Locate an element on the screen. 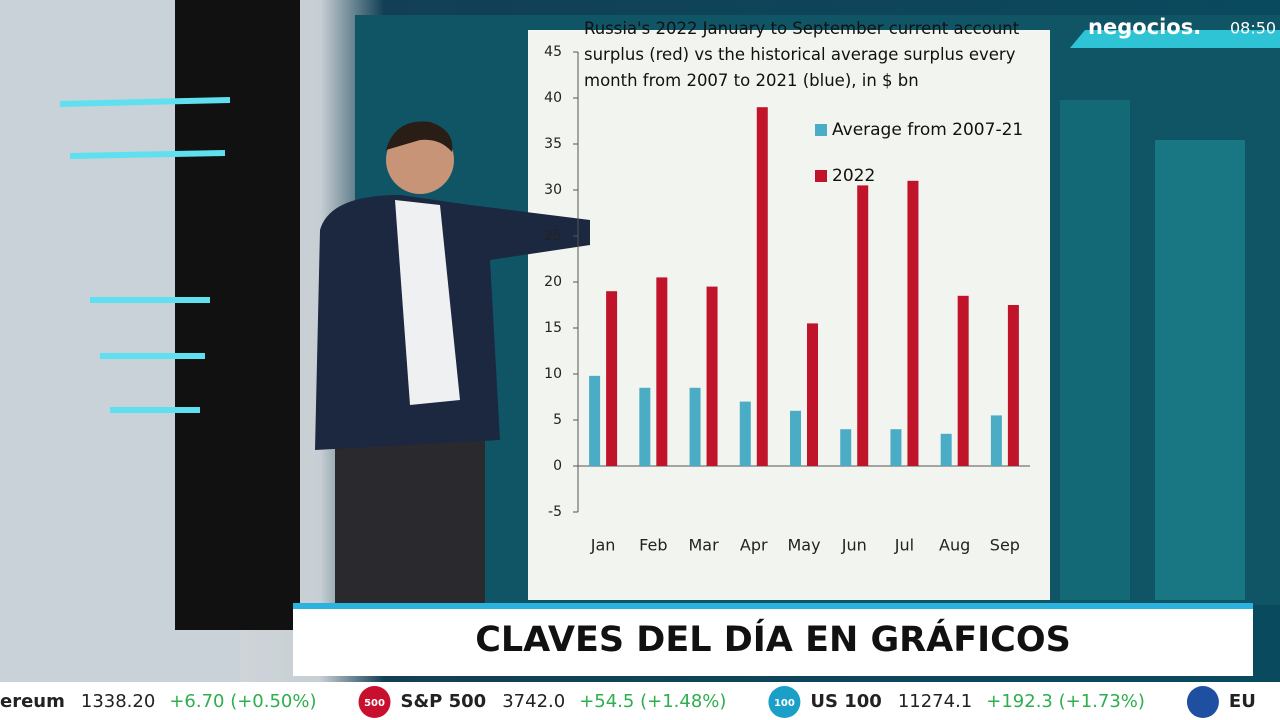 The height and width of the screenshot is (720, 1280). banner-stripe is located at coordinates (773, 606).